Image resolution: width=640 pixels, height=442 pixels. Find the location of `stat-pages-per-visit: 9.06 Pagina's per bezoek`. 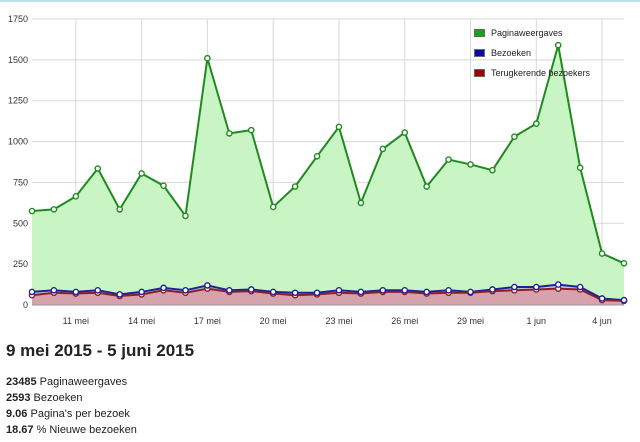

stat-pages-per-visit: 9.06 Pagina's per bezoek is located at coordinates (71, 414).